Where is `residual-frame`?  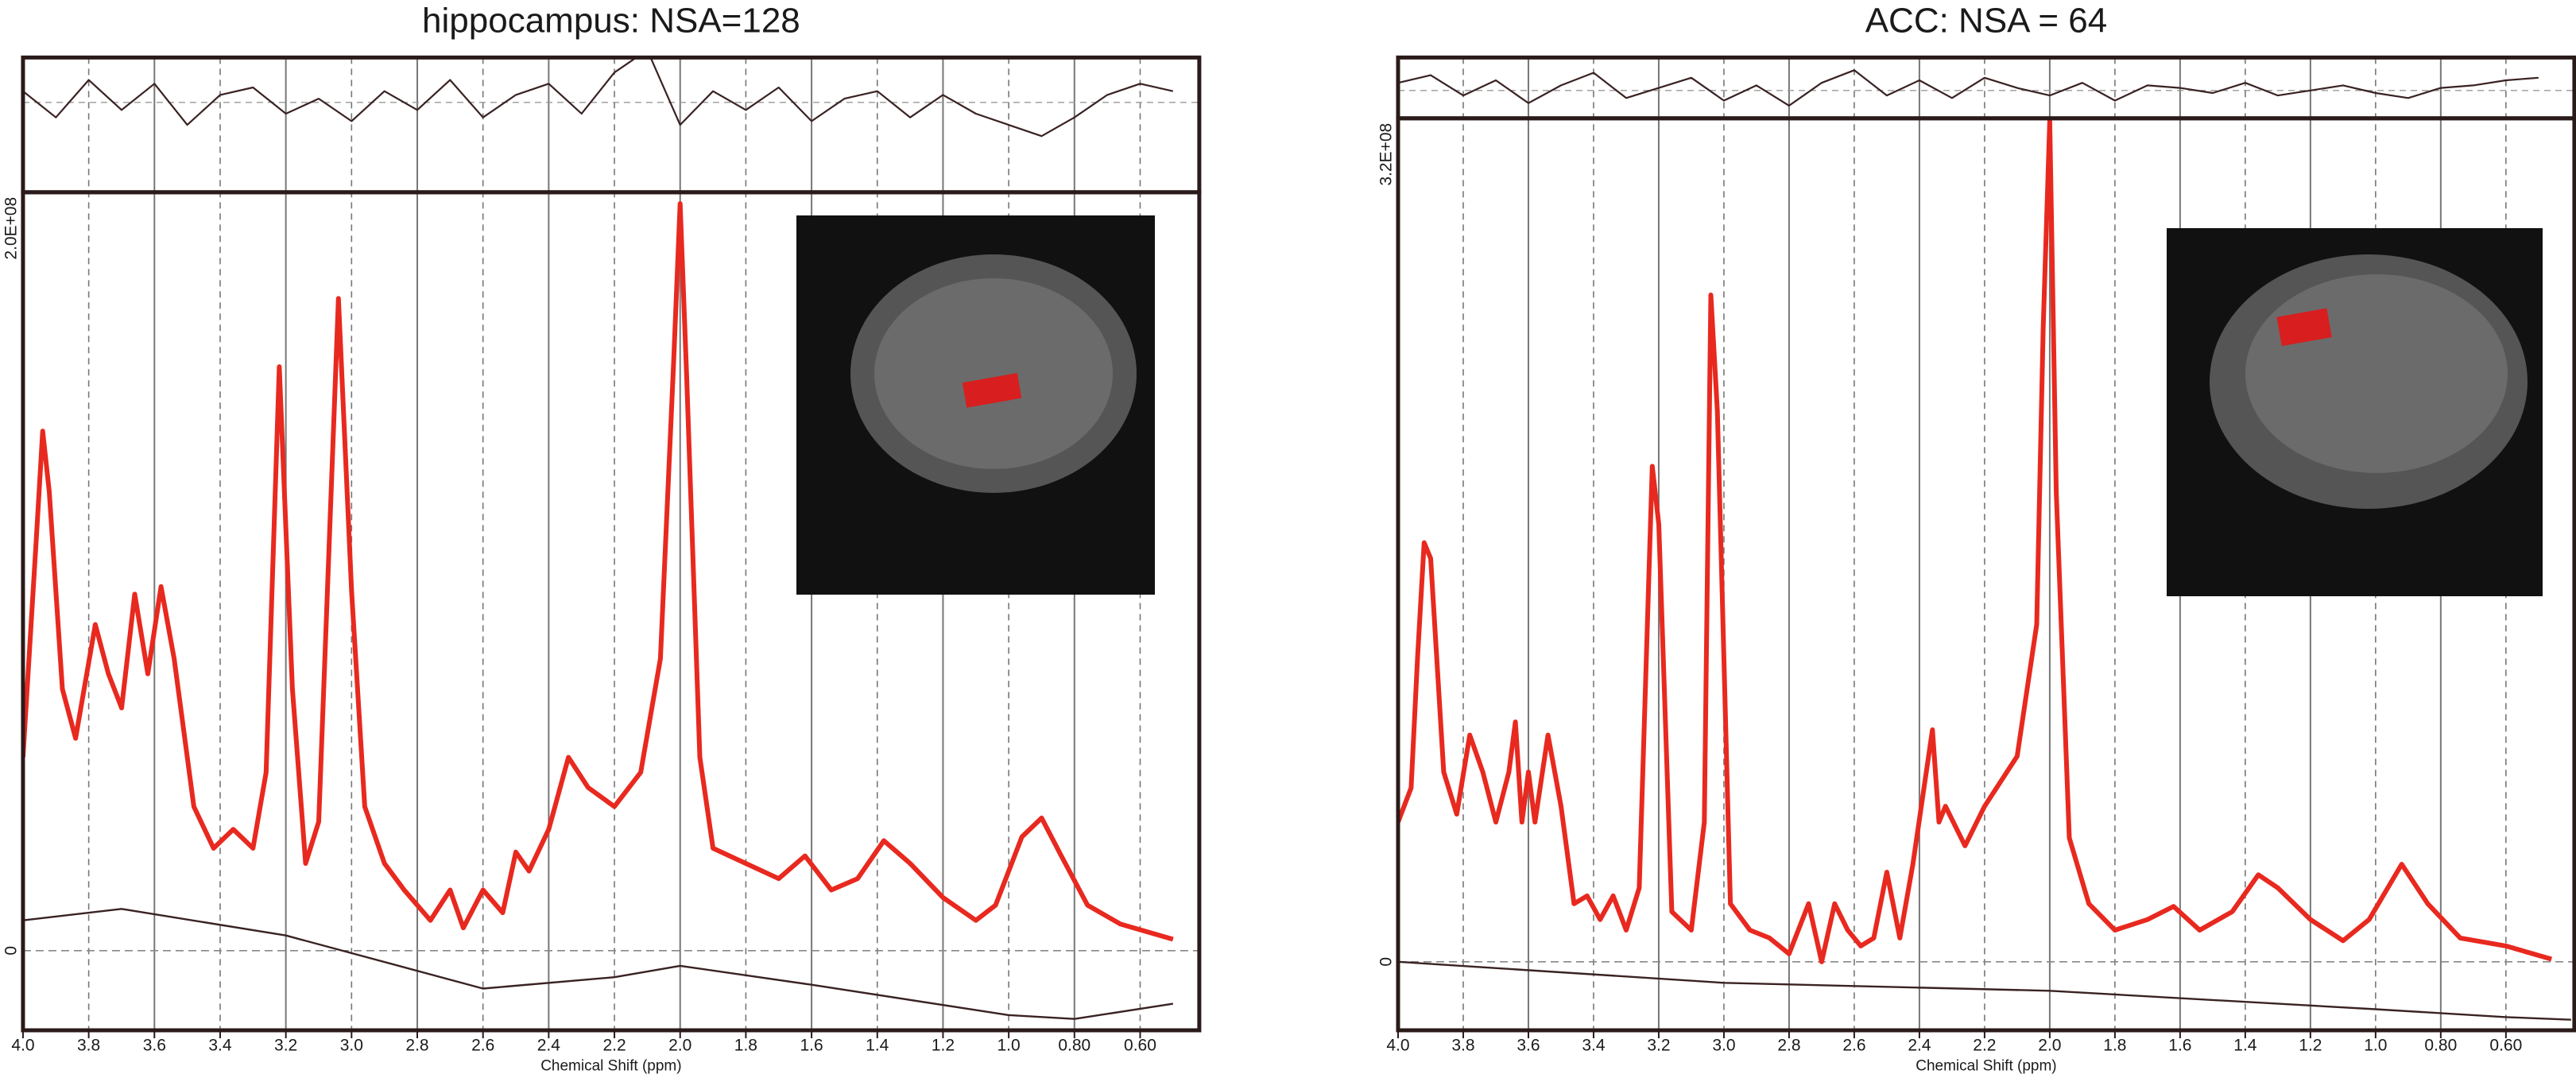
residual-frame is located at coordinates (1986, 88).